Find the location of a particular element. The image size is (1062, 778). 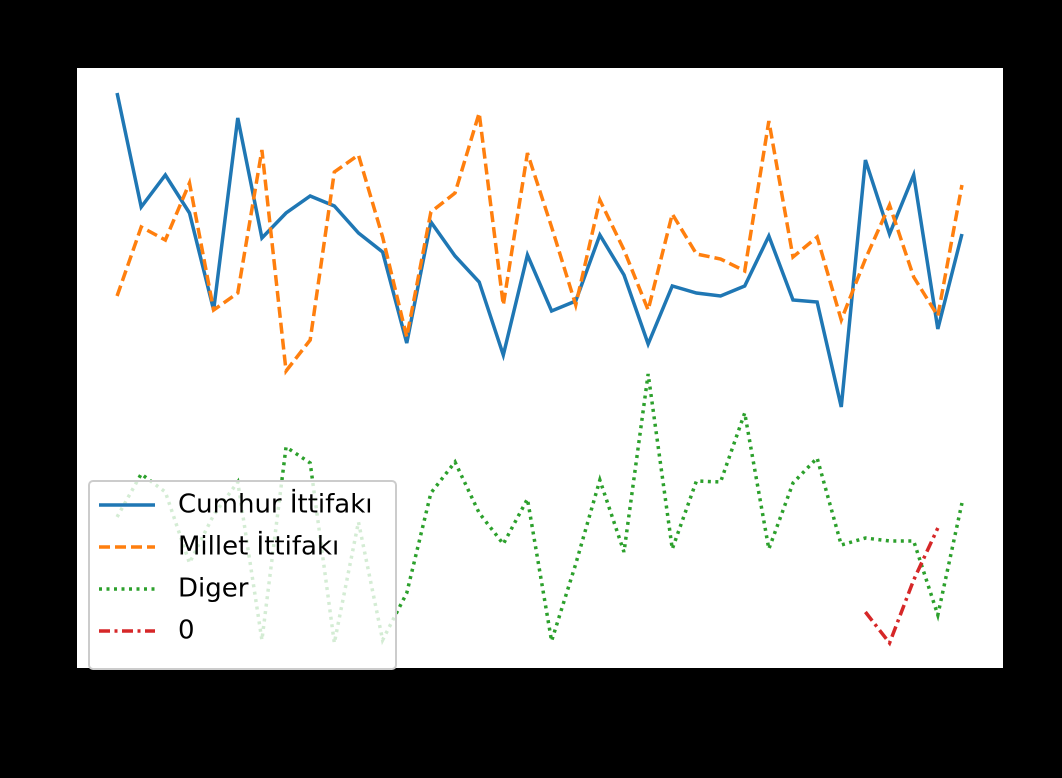

series-line is located at coordinates (902, 587).